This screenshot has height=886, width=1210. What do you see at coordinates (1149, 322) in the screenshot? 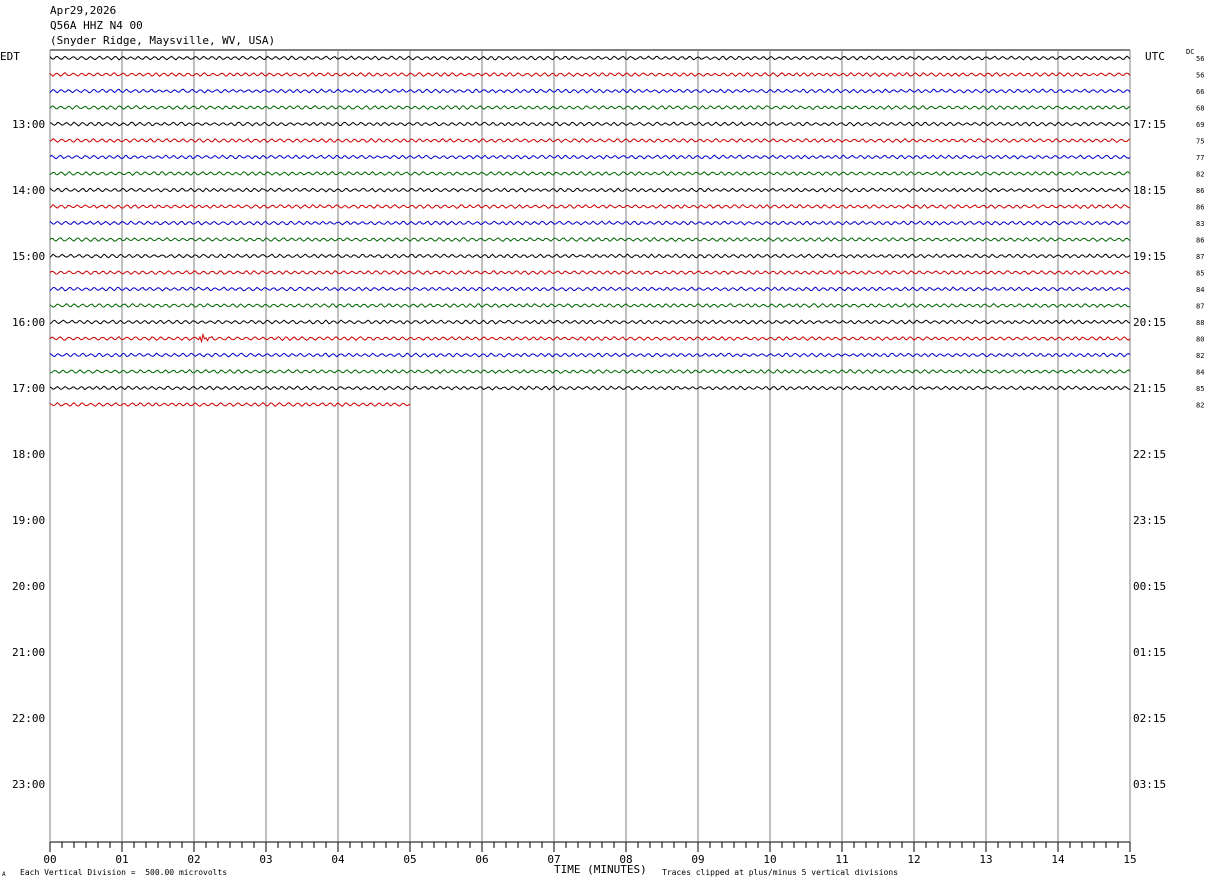
I see `right-hour-label: 20:15` at bounding box center [1149, 322].